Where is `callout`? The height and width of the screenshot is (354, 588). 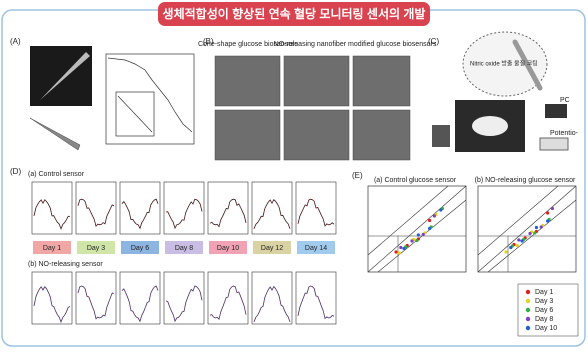 callout is located at coordinates (505, 64).